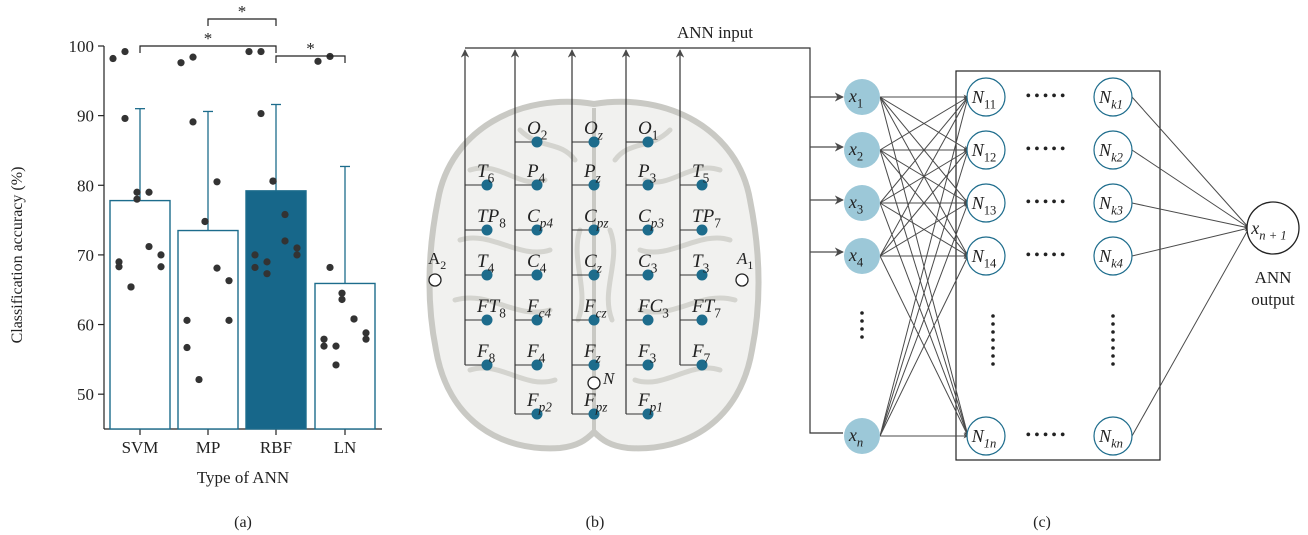 This screenshot has width=1308, height=535. Describe the element at coordinates (437, 260) in the screenshot. I see `svg-text: A2` at that location.